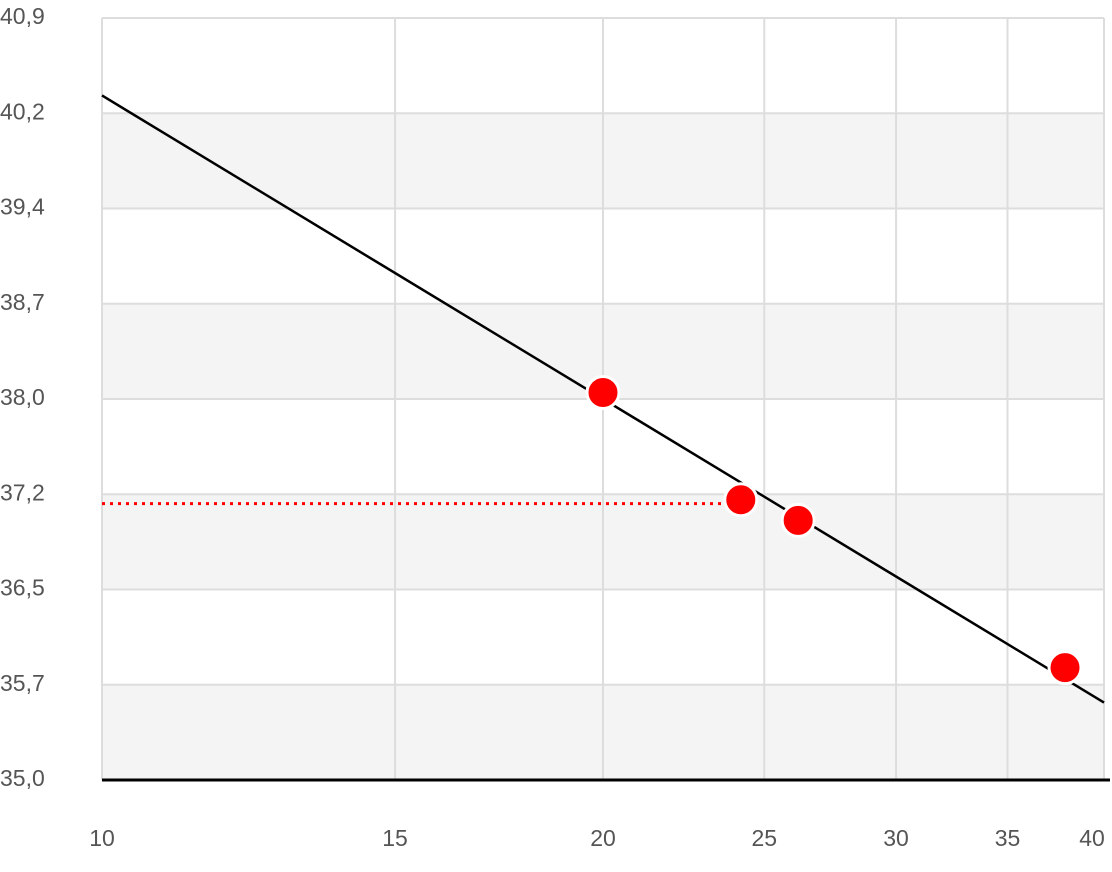 The width and height of the screenshot is (1112, 872). What do you see at coordinates (22, 588) in the screenshot?
I see `y-tick-label: 36,5` at bounding box center [22, 588].